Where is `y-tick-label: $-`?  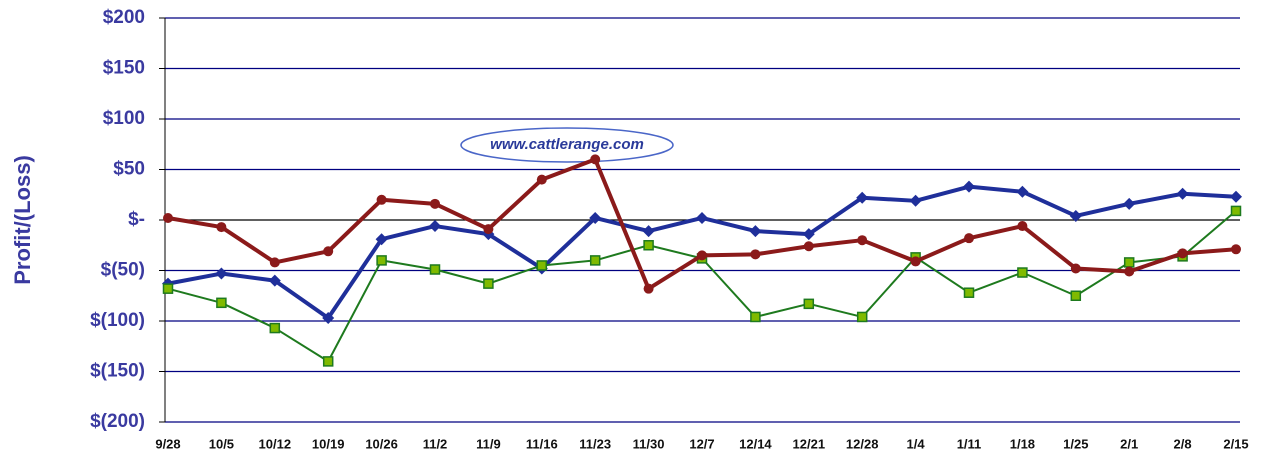 y-tick-label: $- is located at coordinates (136, 219).